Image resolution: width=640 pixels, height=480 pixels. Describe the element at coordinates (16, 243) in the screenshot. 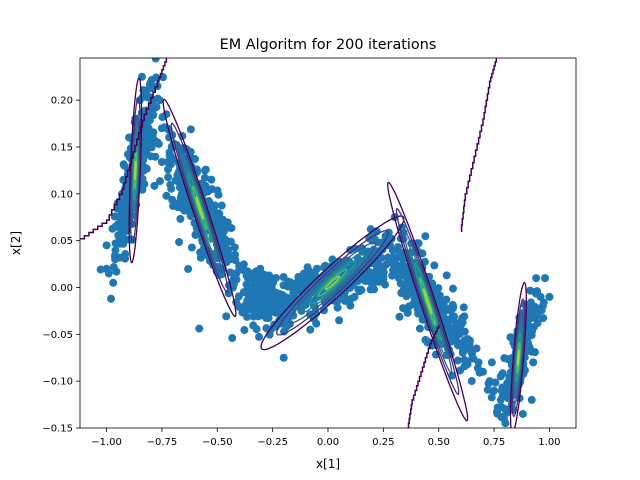

I see `y-axis-label: x[2]` at that location.